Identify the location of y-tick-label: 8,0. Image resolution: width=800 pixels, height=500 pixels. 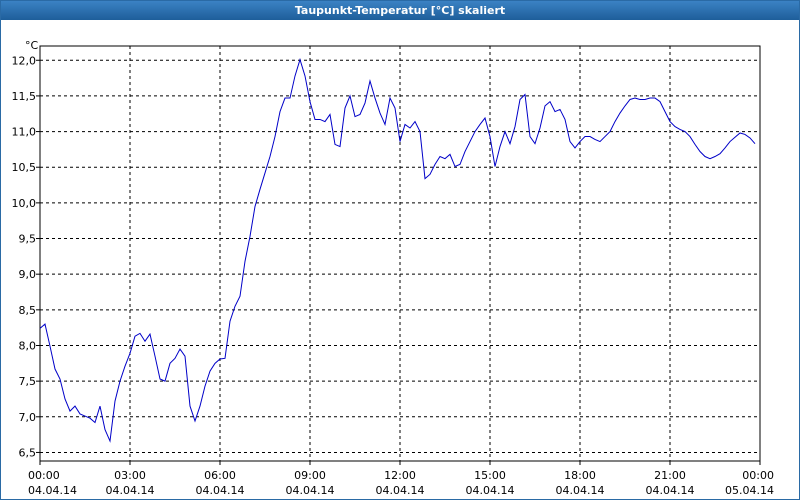
(28, 345).